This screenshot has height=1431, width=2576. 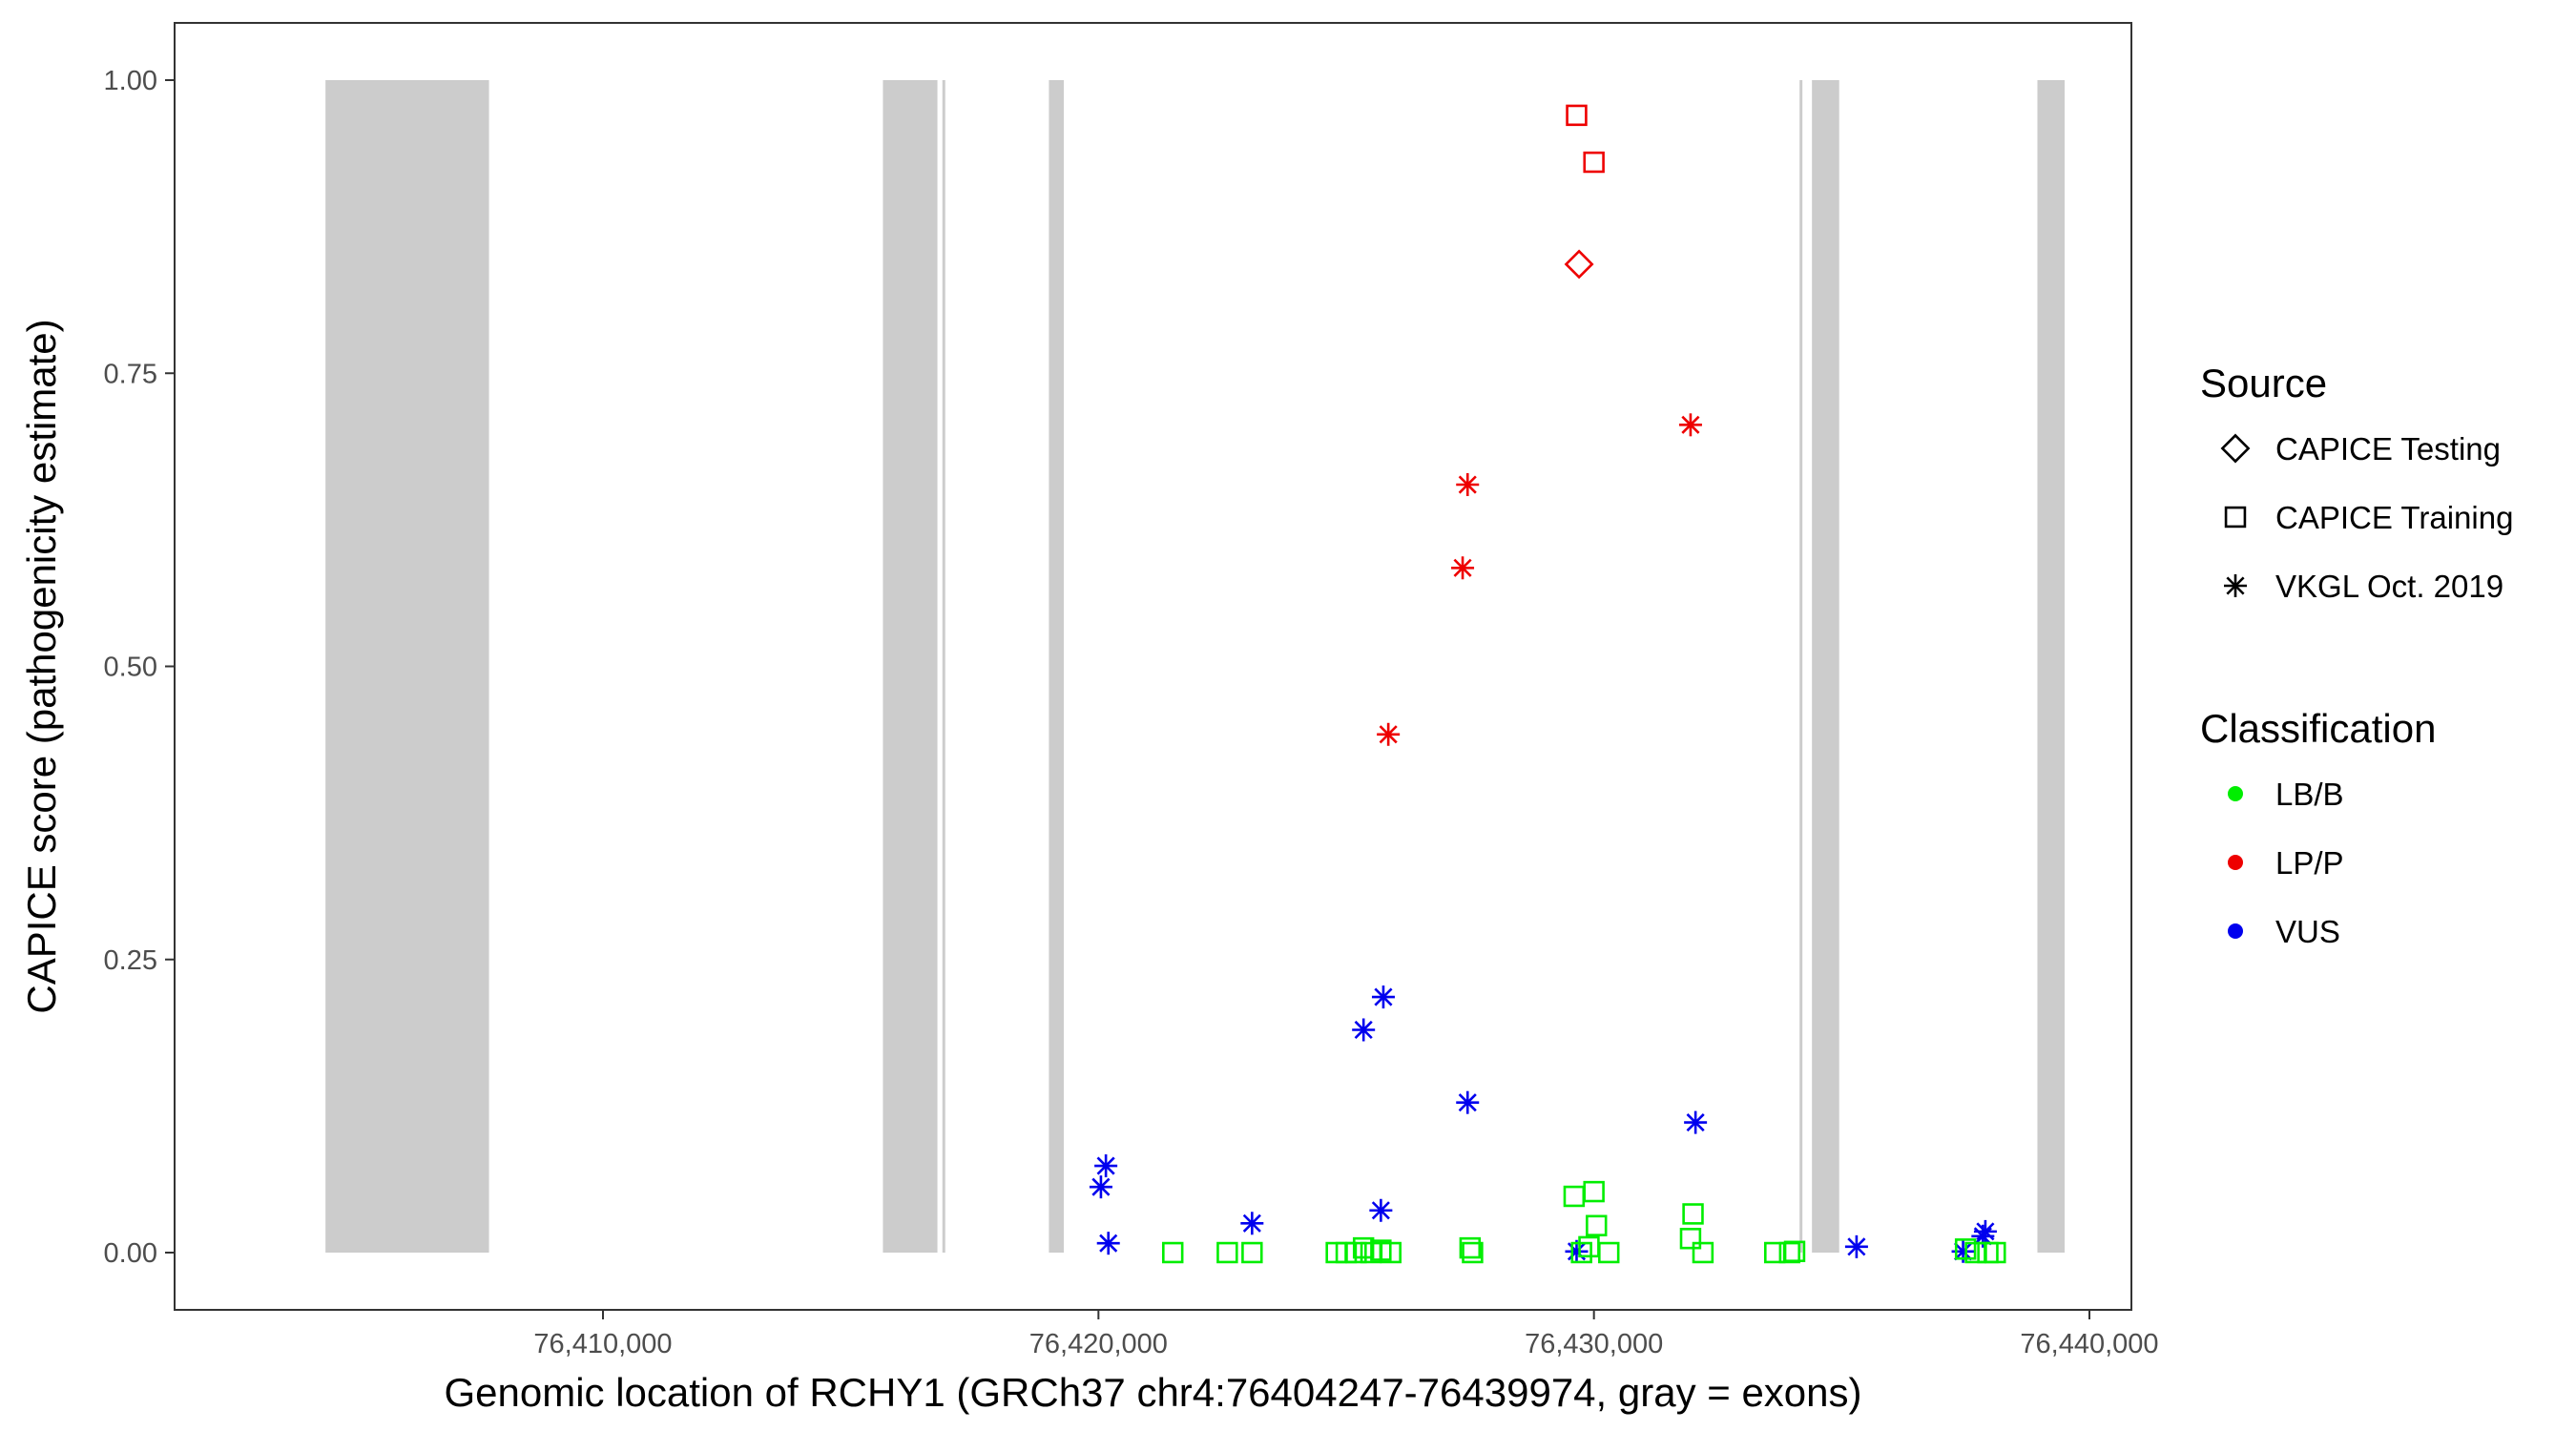 What do you see at coordinates (2318, 728) in the screenshot?
I see `legend-classification-title: Classification` at bounding box center [2318, 728].